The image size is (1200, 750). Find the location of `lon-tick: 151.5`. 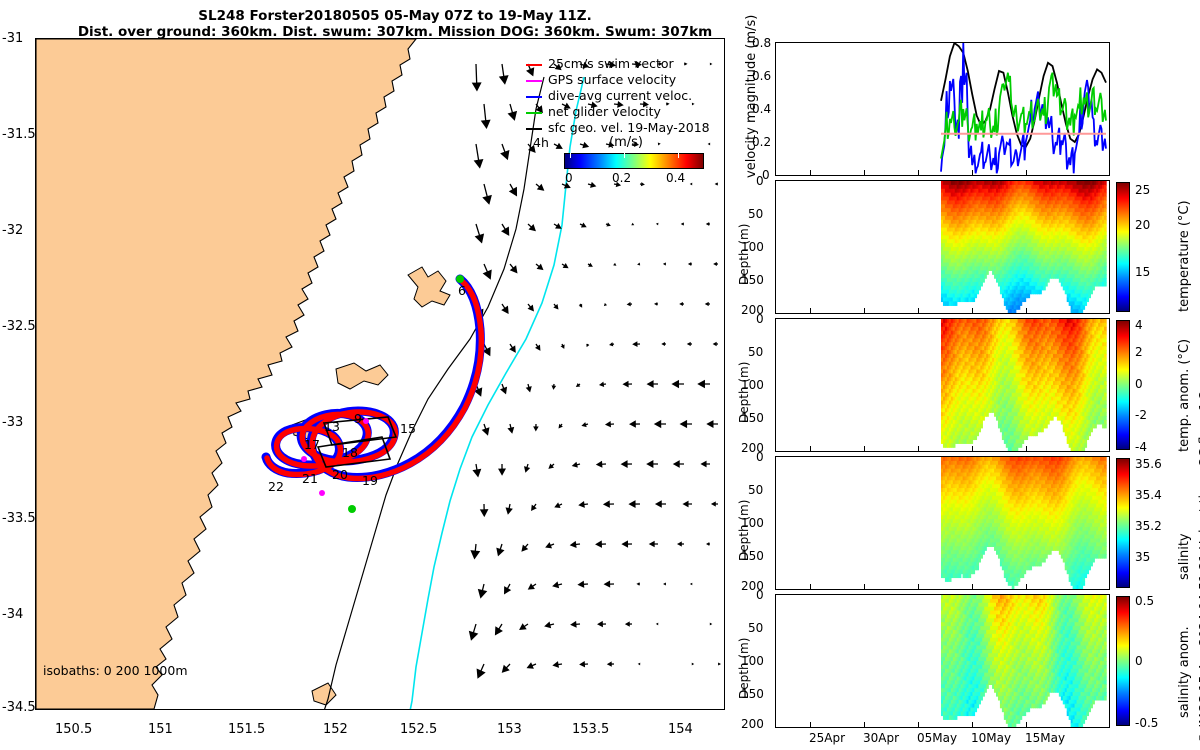

lon-tick: 151.5 is located at coordinates (247, 729).